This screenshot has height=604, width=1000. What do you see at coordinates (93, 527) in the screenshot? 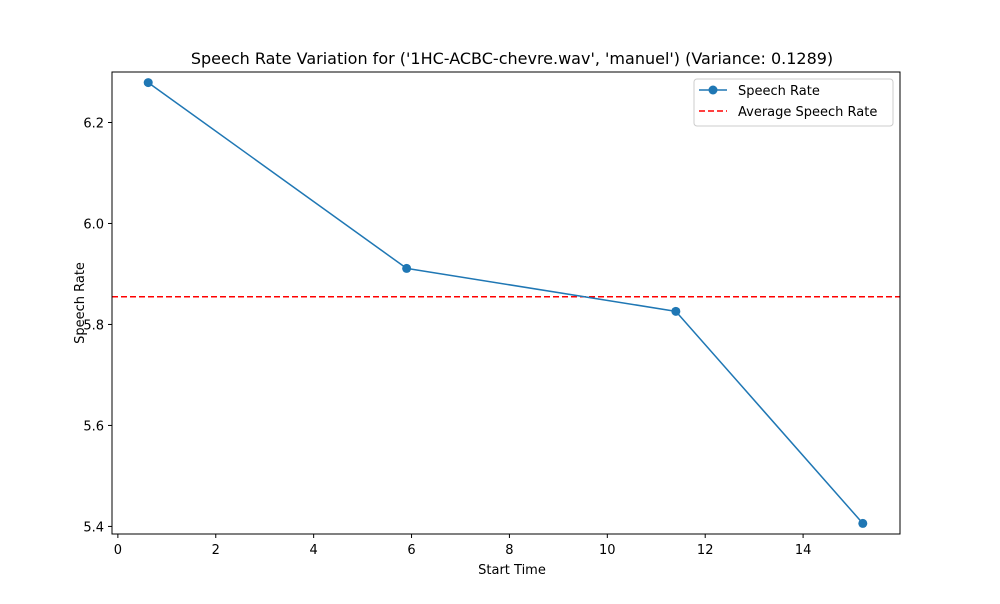
I see `y-tick-label: 5.4` at bounding box center [93, 527].